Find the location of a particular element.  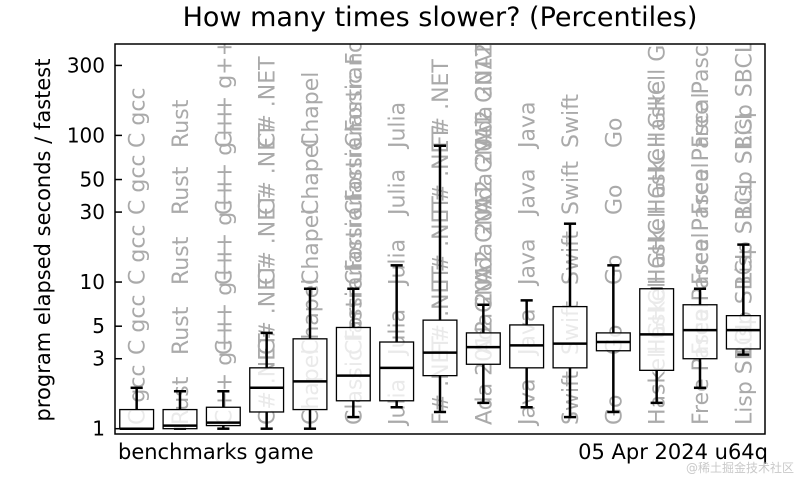

footer-right-text: 05 Apr 2024 u64q is located at coordinates (673, 452).